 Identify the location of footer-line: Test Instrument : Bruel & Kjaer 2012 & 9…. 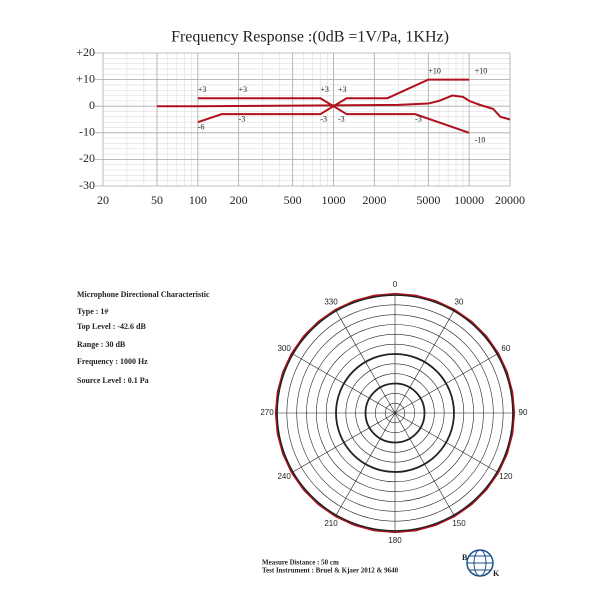
(330, 571).